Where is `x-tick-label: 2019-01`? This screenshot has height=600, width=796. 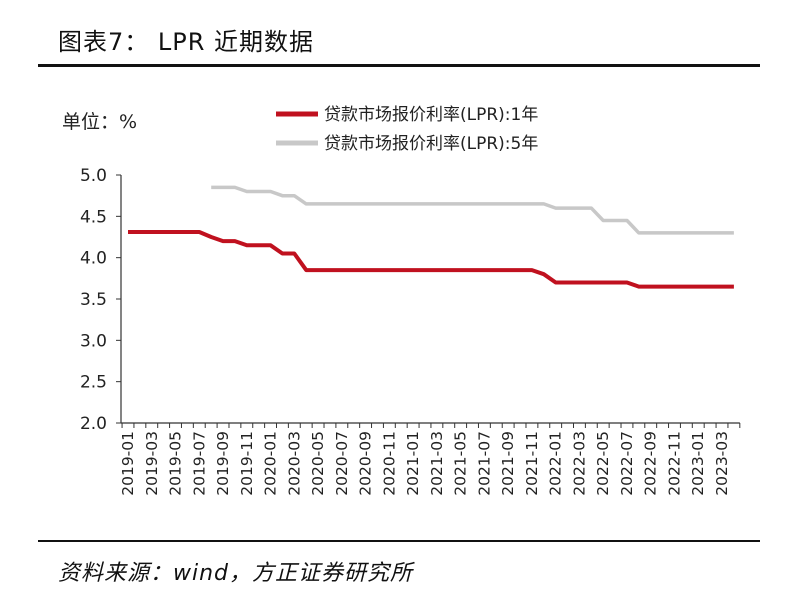
x-tick-label: 2019-01 is located at coordinates (128, 463).